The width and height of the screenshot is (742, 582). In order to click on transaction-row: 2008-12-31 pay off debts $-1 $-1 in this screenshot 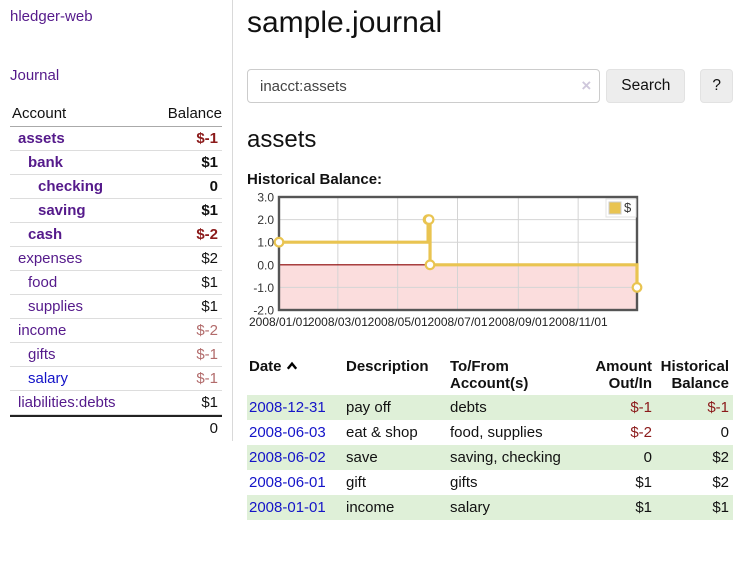, I will do `click(490, 407)`.